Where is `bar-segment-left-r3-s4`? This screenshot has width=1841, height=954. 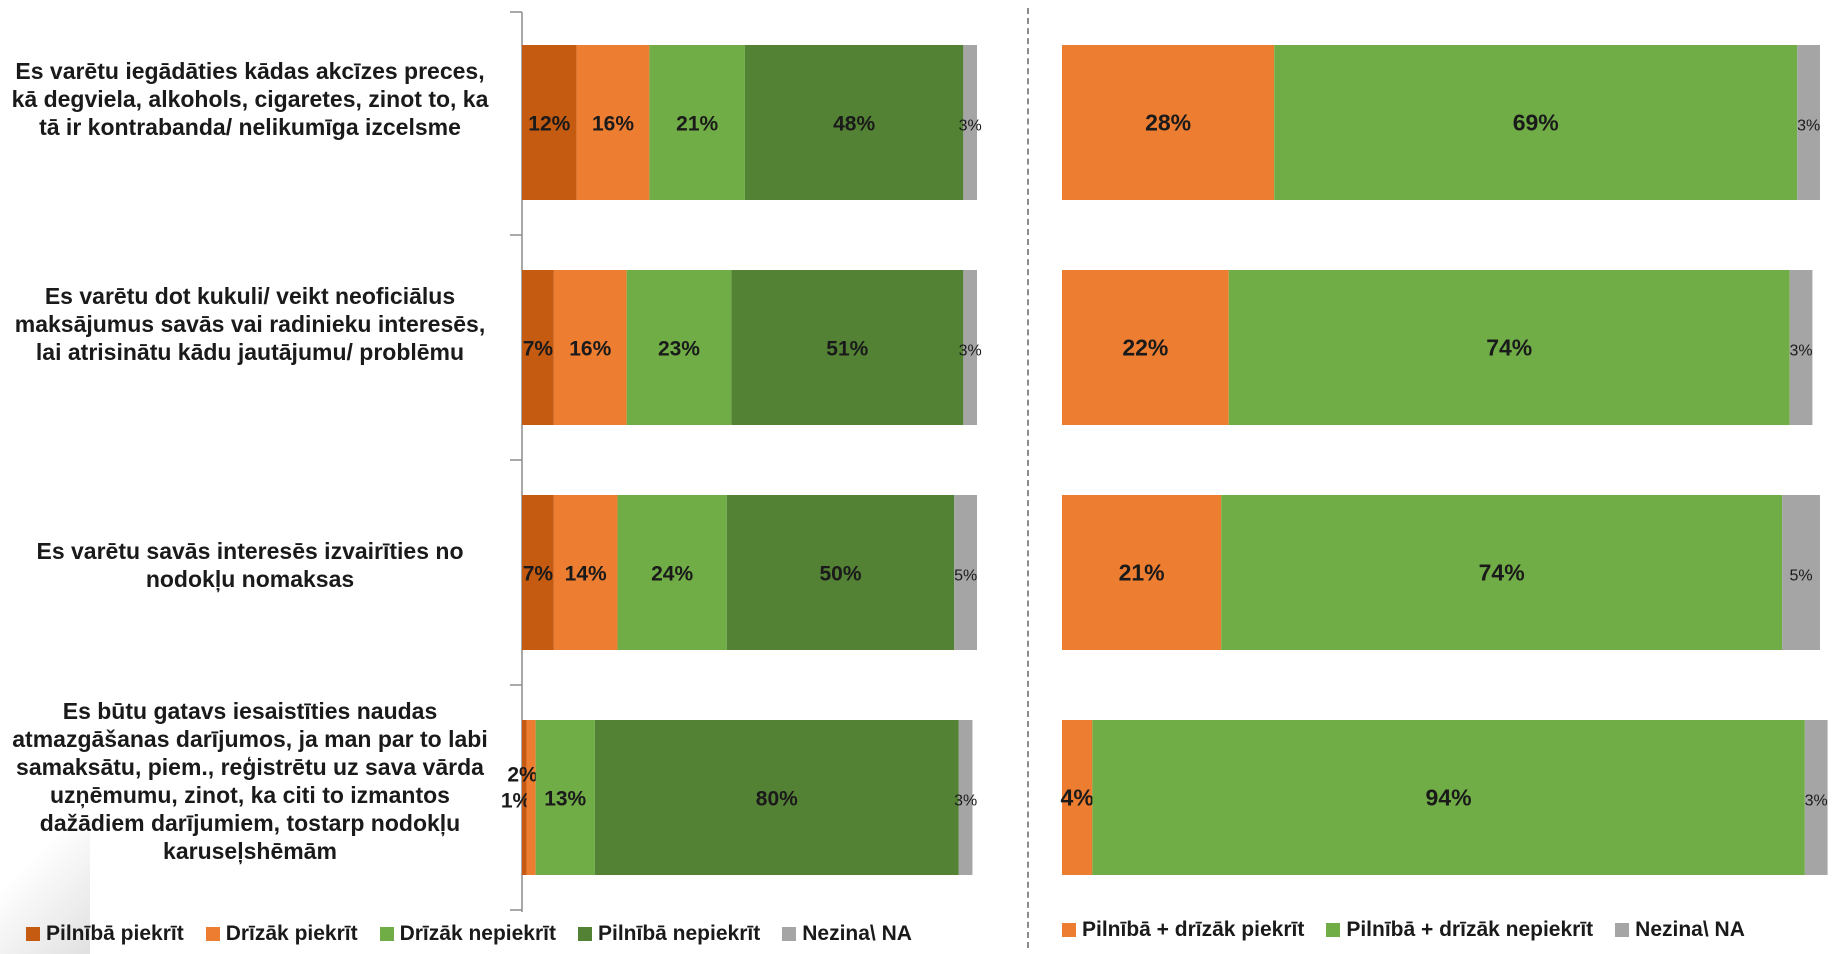
bar-segment-left-r3-s4 is located at coordinates (965, 797).